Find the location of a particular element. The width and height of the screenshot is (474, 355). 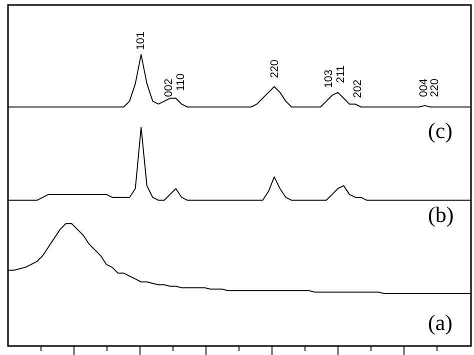

annotation: 004 is located at coordinates (424, 87).